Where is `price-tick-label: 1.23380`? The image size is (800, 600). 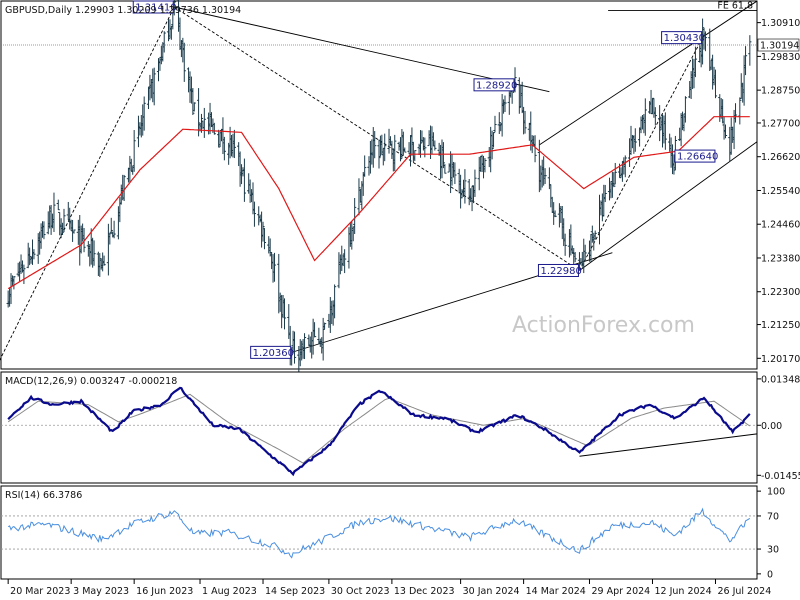 price-tick-label: 1.23380 is located at coordinates (780, 258).